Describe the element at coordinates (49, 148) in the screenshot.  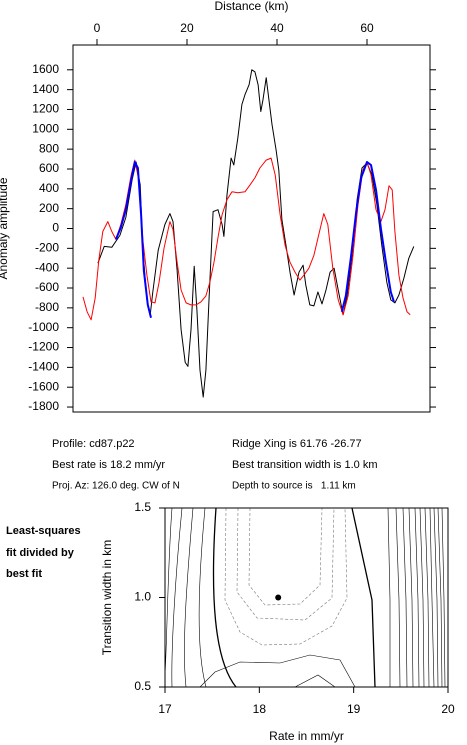
I see `y-tick-label: 800` at that location.